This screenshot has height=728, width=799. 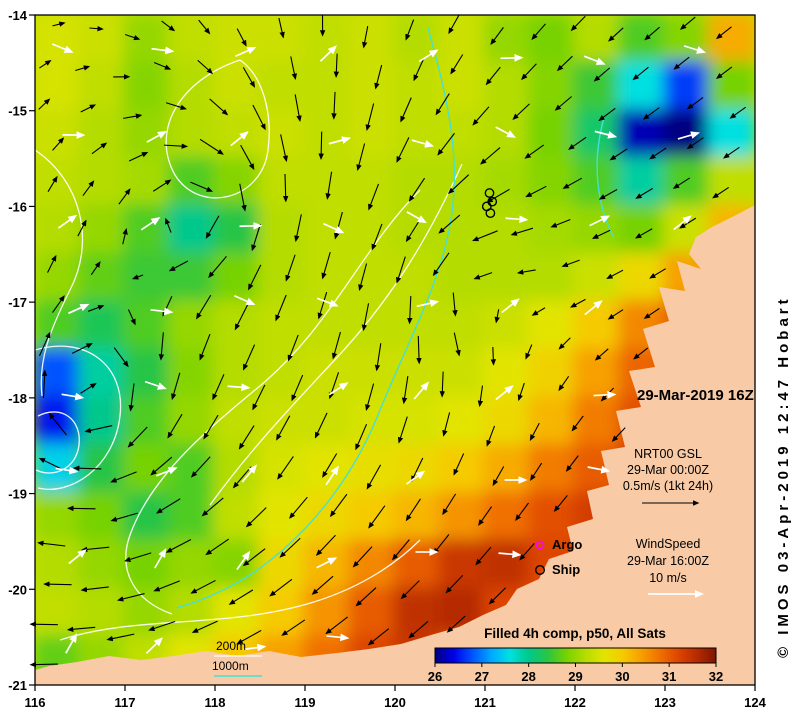 I want to click on wind-legend-scale: 10 m/s, so click(x=668, y=578).